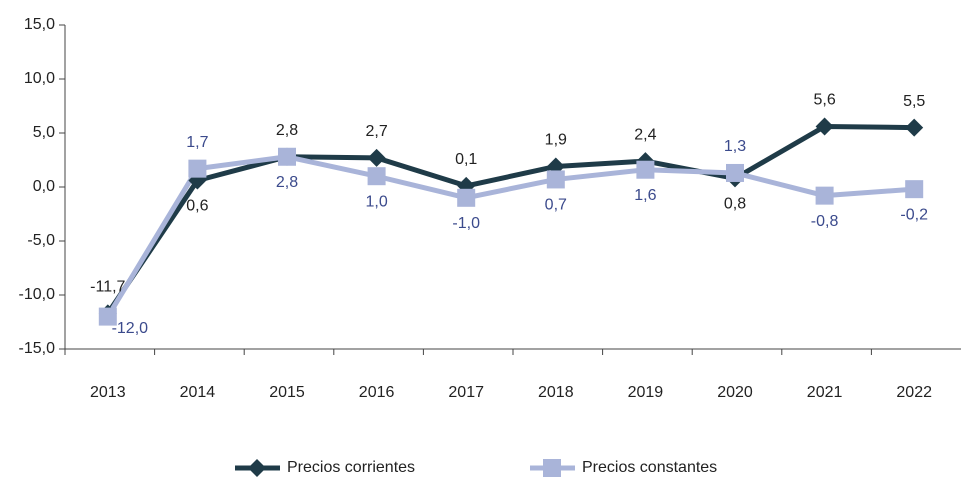 Image resolution: width=963 pixels, height=481 pixels. I want to click on value-label: 1,0, so click(376, 201).